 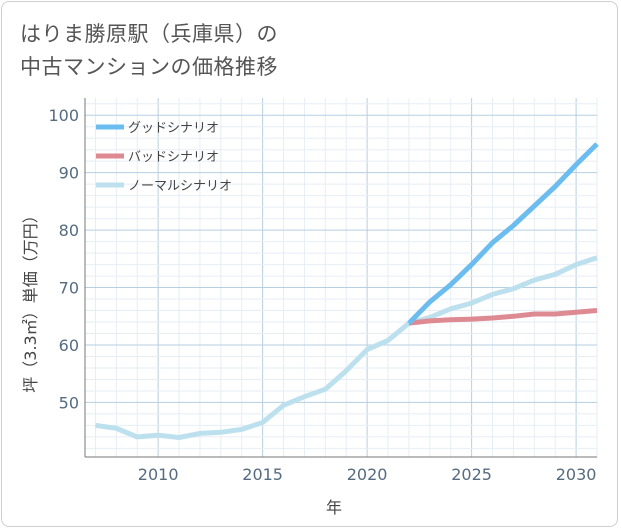 I want to click on x-tick-label: 2020, so click(x=367, y=474).